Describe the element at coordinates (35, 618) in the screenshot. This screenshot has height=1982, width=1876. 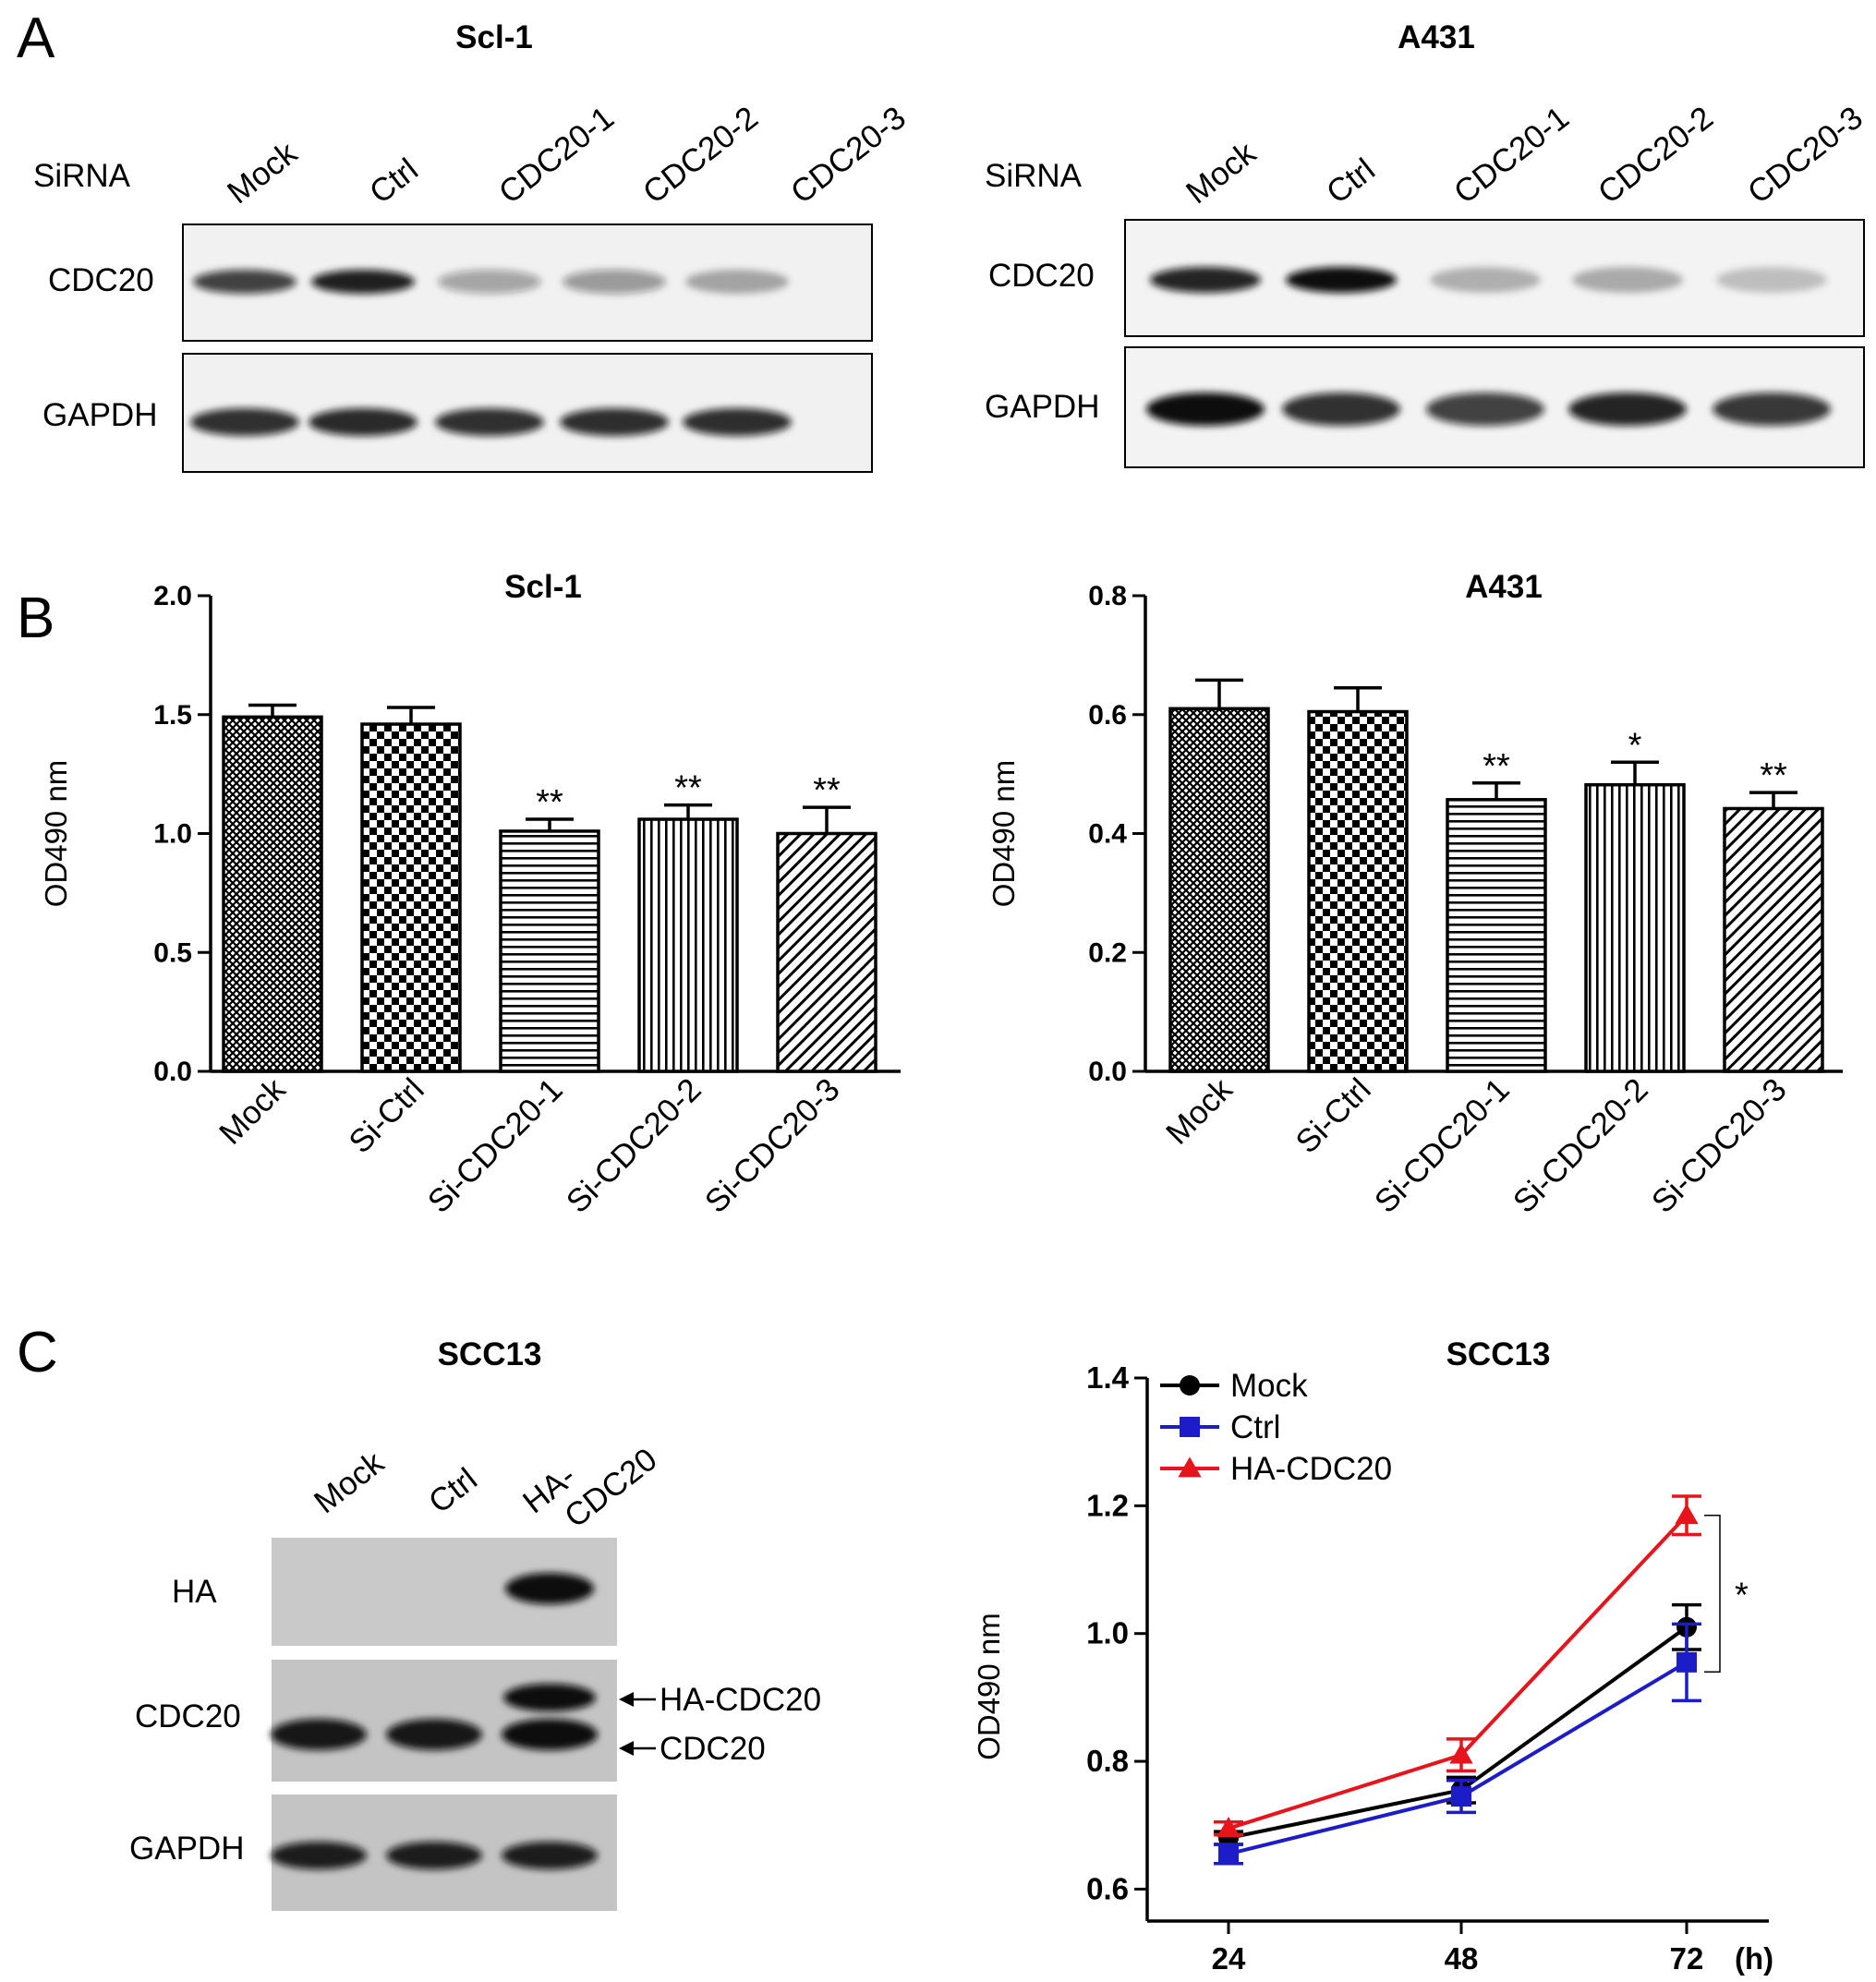
I see `panel-letter-b: B` at that location.